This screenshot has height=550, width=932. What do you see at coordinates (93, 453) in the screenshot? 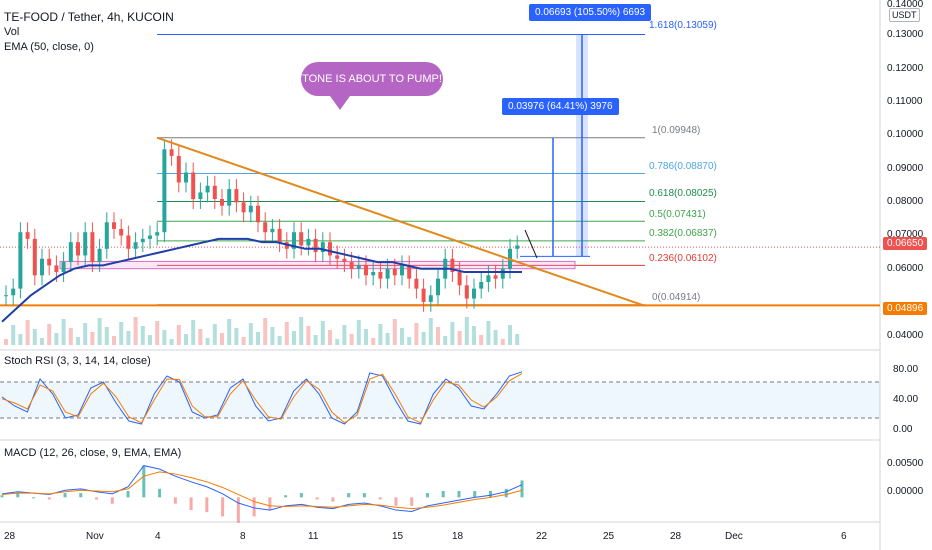
I see `macd-label: MACD (12, 26, close, 9, EMA, EMA)` at bounding box center [93, 453].